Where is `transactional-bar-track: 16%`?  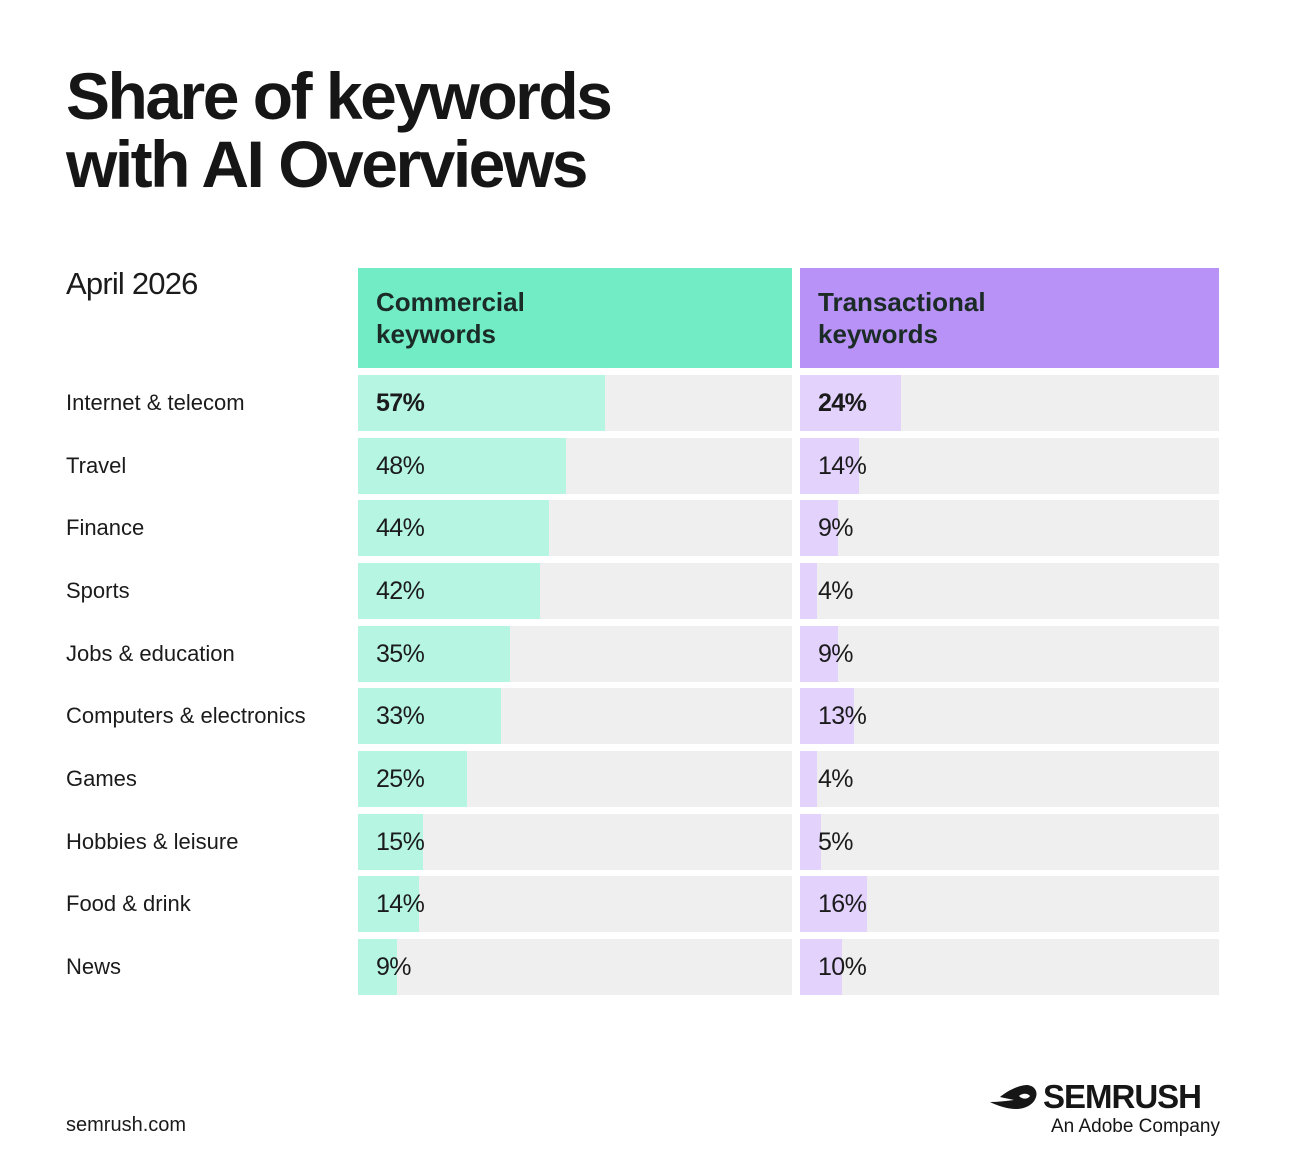 transactional-bar-track: 16% is located at coordinates (1009, 904).